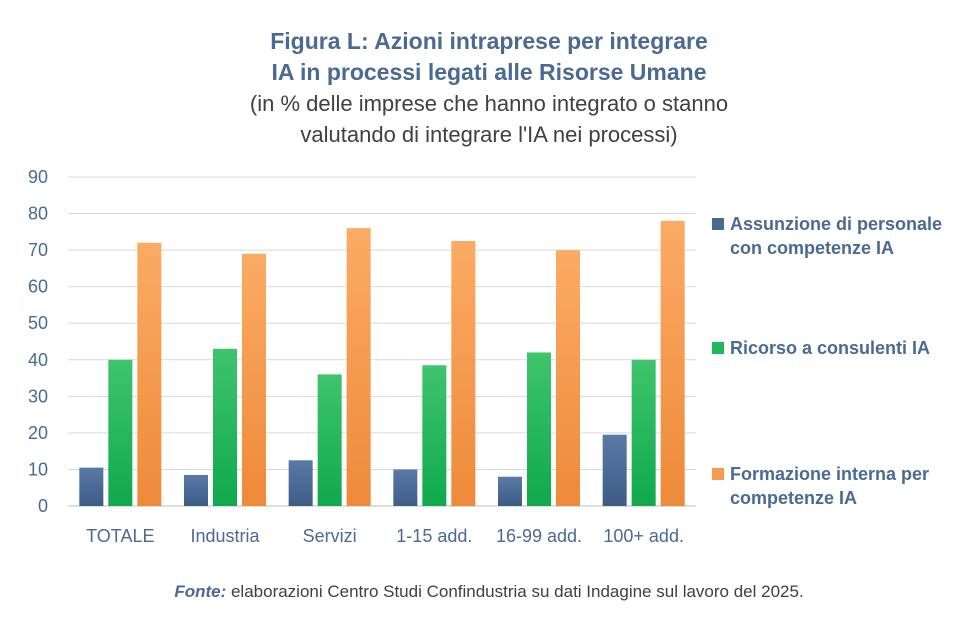 This screenshot has width=978, height=625. Describe the element at coordinates (794, 498) in the screenshot. I see `legend-label-line-2: competenze IA` at that location.